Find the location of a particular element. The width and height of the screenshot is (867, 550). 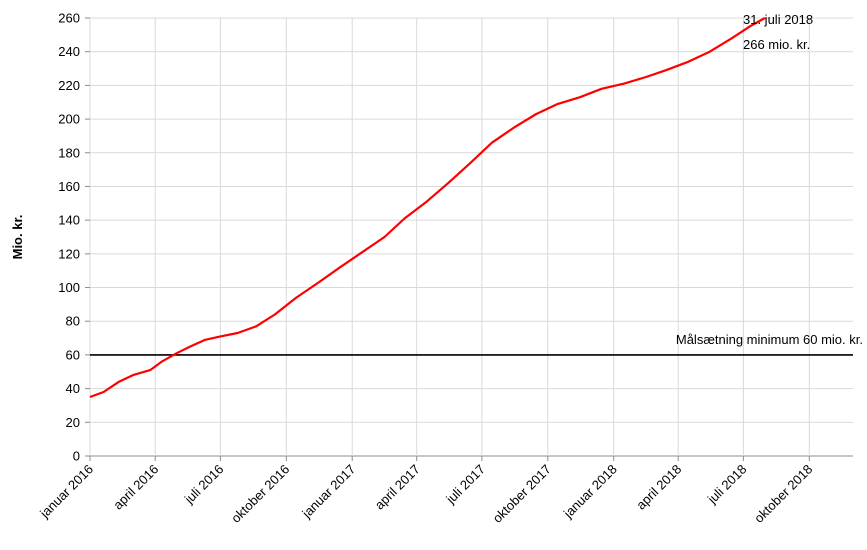

y-tick-label: 180 is located at coordinates (69, 152).